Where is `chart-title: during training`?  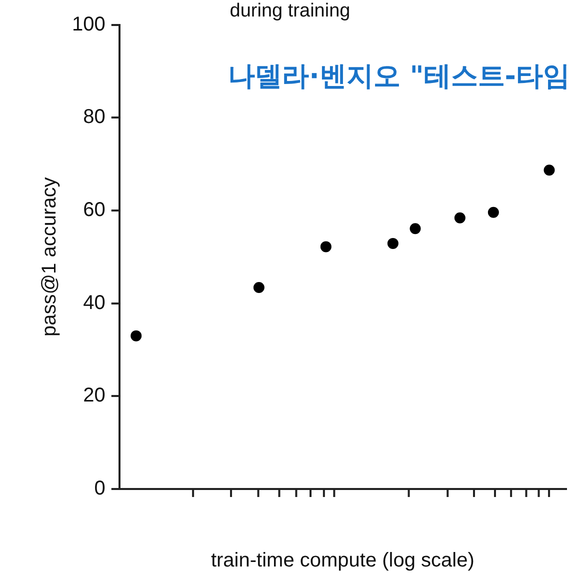
chart-title: during training is located at coordinates (290, 11).